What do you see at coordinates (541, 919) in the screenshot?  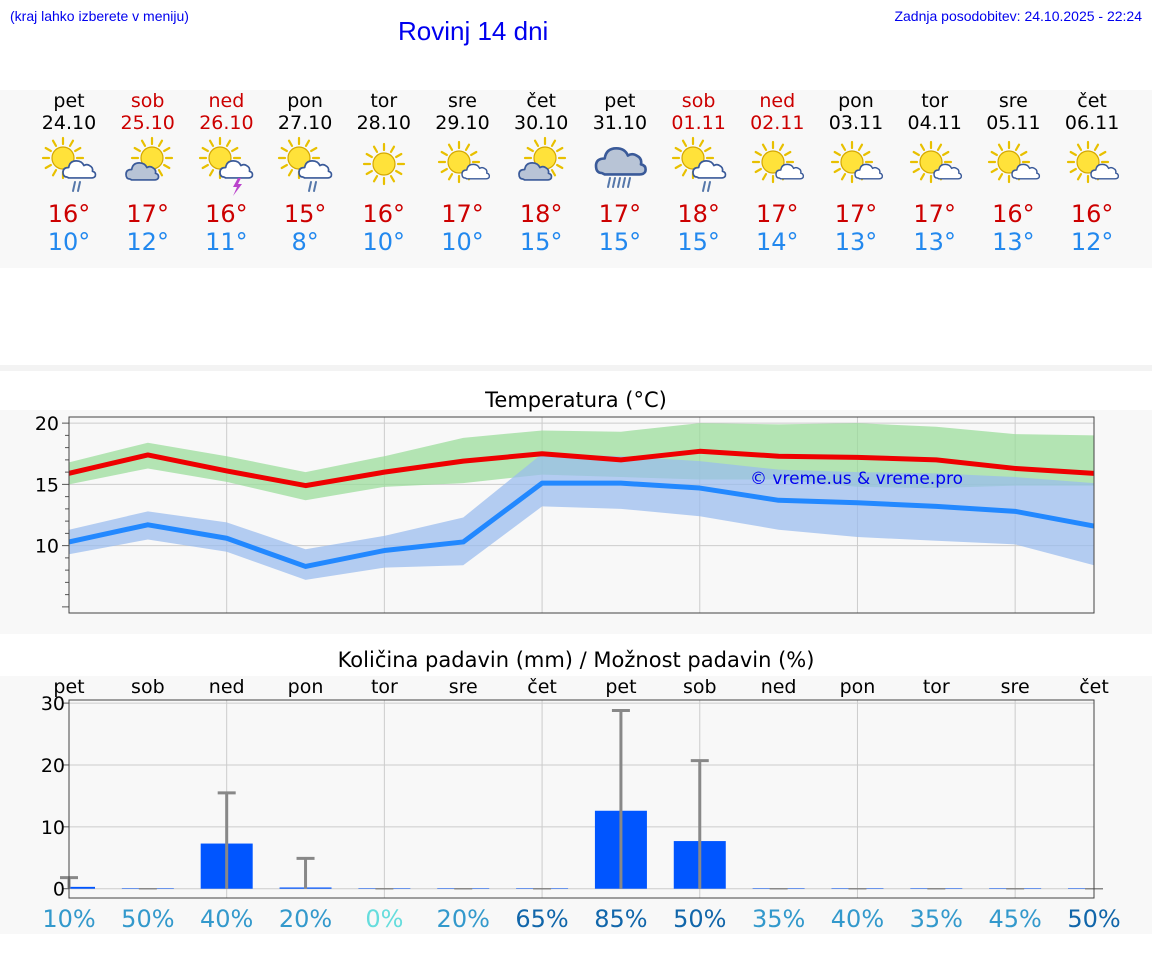 I see `precip-probability: 65%` at bounding box center [541, 919].